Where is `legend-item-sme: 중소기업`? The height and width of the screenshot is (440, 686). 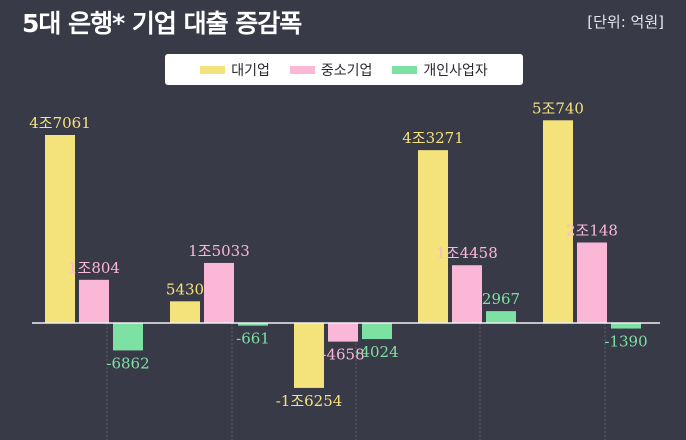 legend-item-sme: 중소기업 is located at coordinates (331, 70).